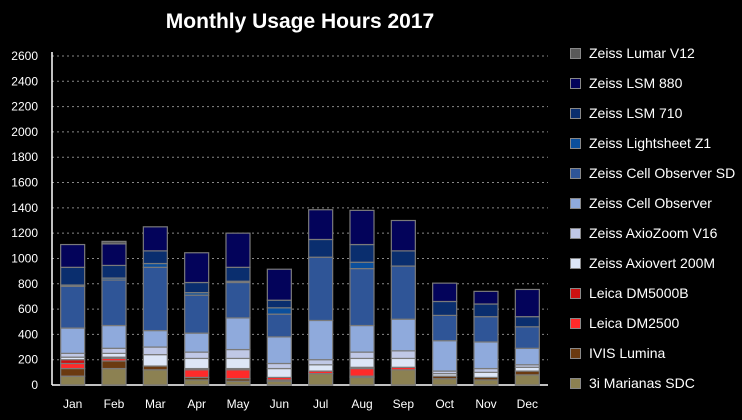 The image size is (742, 420). I want to click on y-tick-label: 1600, so click(24, 183).